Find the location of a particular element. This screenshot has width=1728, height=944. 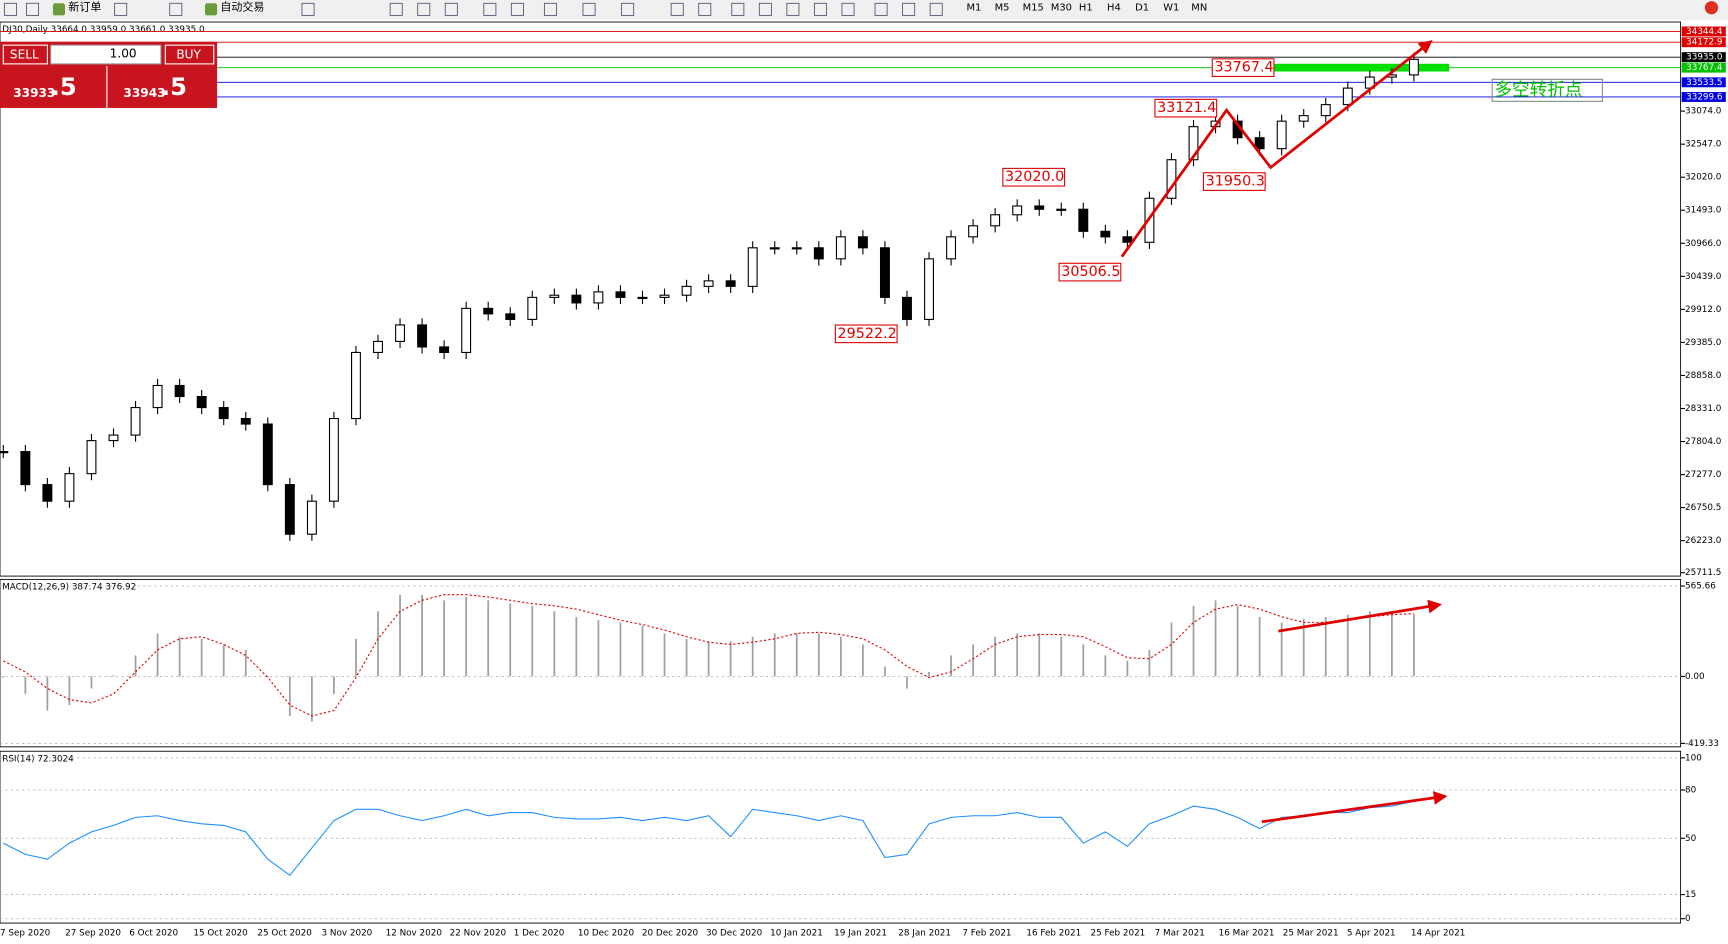

x-tick-label: 25 Oct 2020 is located at coordinates (284, 933).